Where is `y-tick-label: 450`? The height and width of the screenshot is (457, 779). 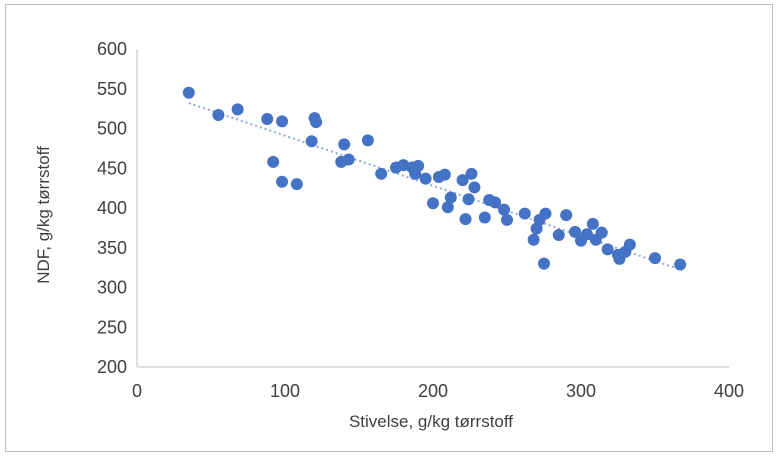
y-tick-label: 450 is located at coordinates (112, 168).